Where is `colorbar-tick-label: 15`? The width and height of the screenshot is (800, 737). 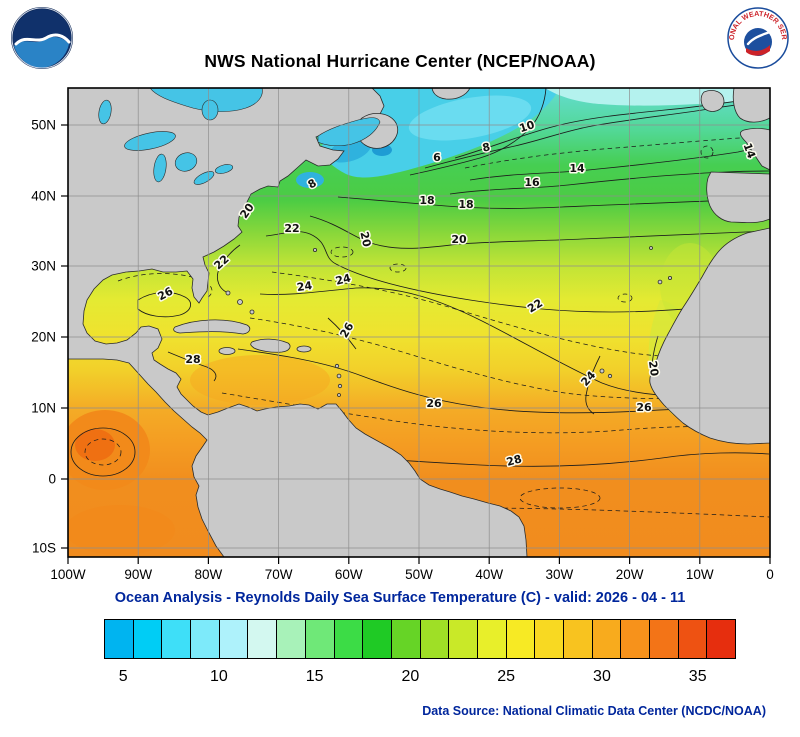 colorbar-tick-label: 15 is located at coordinates (314, 676).